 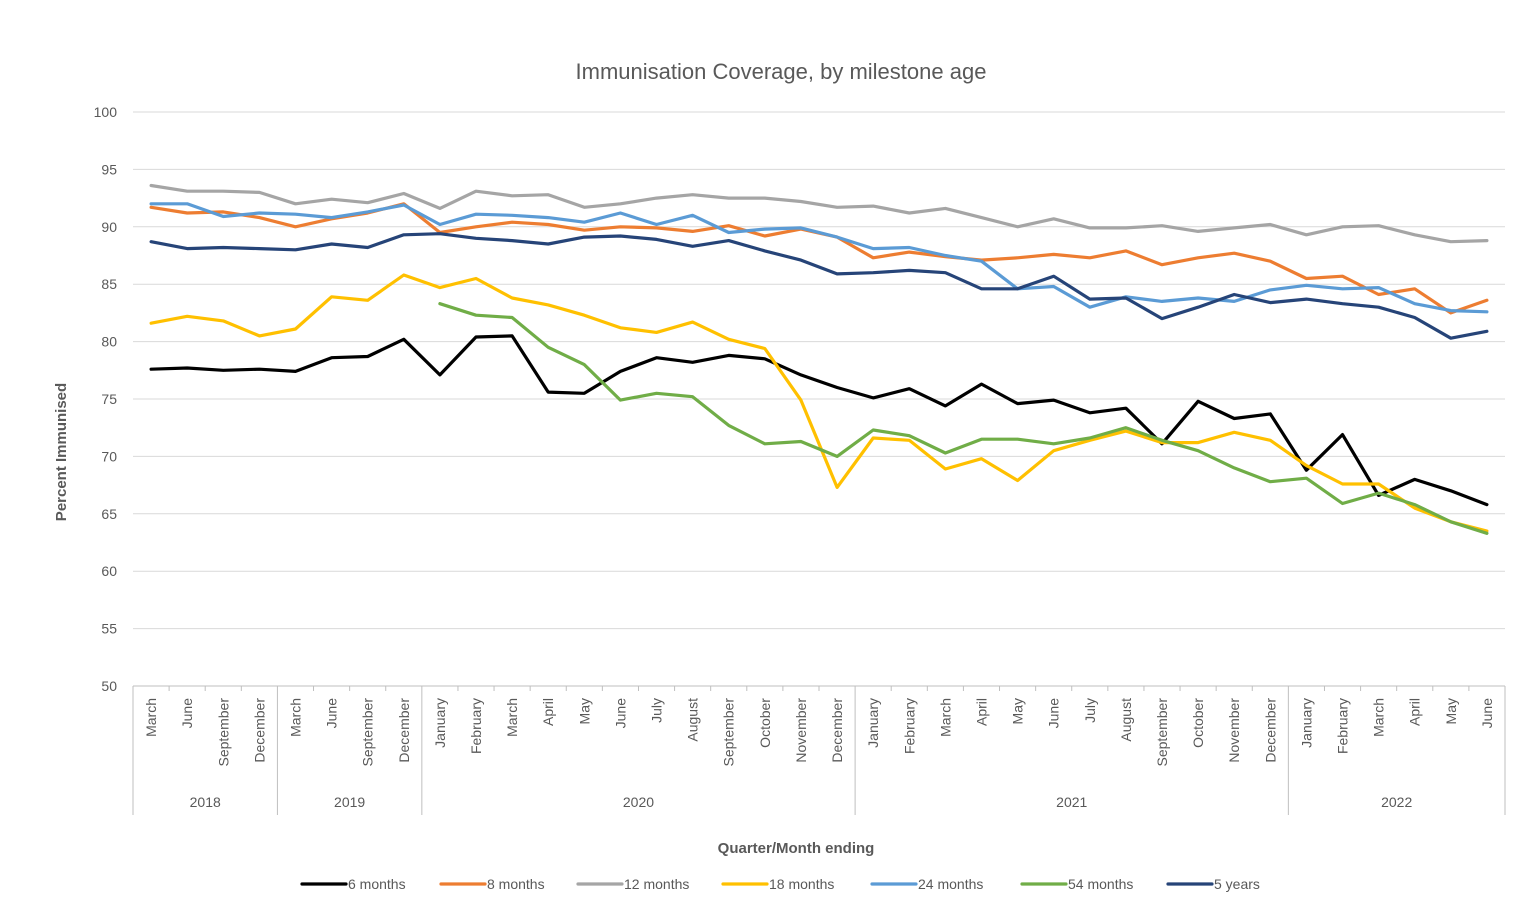 I want to click on y-axis-ticks: 100 95 90 85 80 75 70 65 60 55 50, so click(x=106, y=399).